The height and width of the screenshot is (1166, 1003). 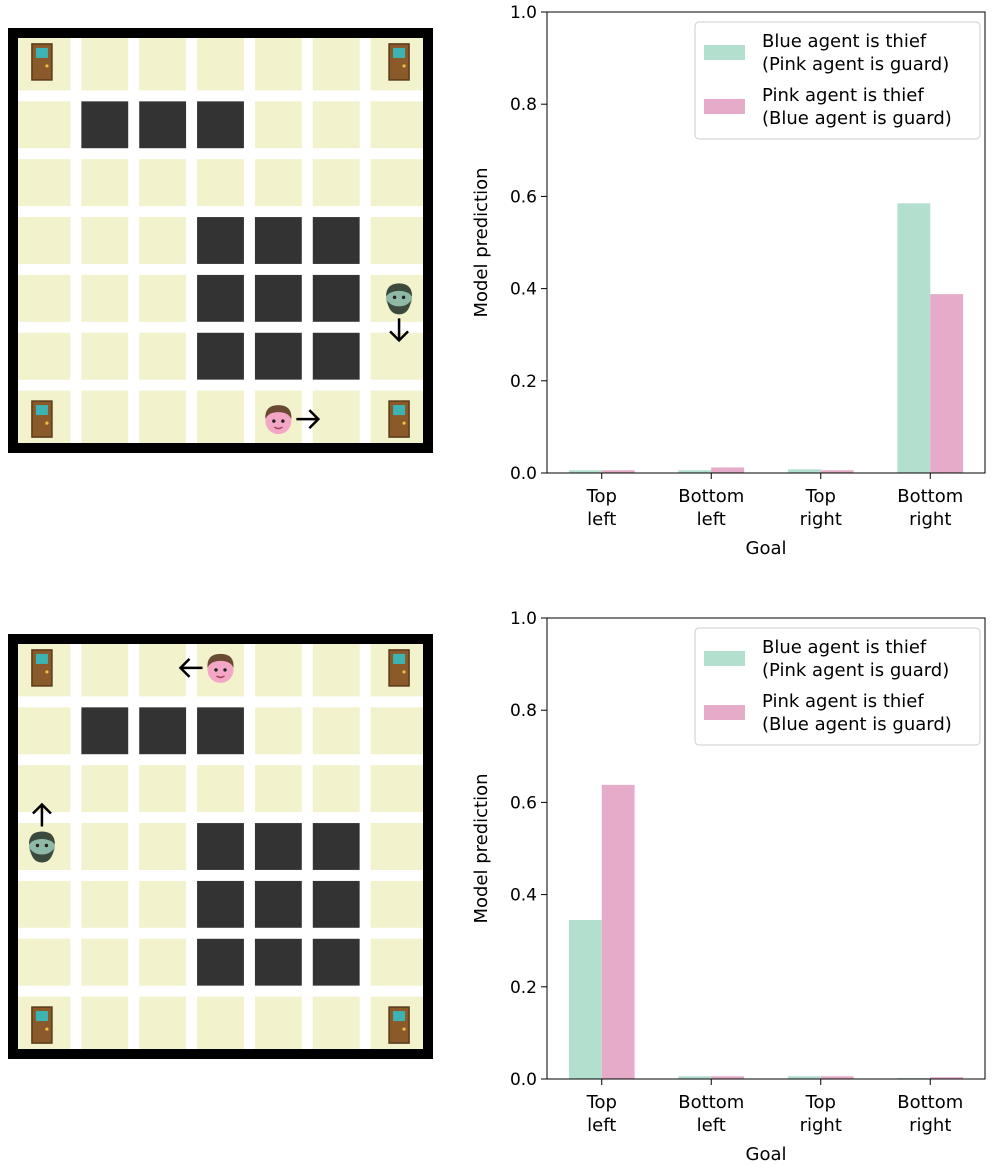 I want to click on y-tick-label: 0.2, so click(x=523, y=382).